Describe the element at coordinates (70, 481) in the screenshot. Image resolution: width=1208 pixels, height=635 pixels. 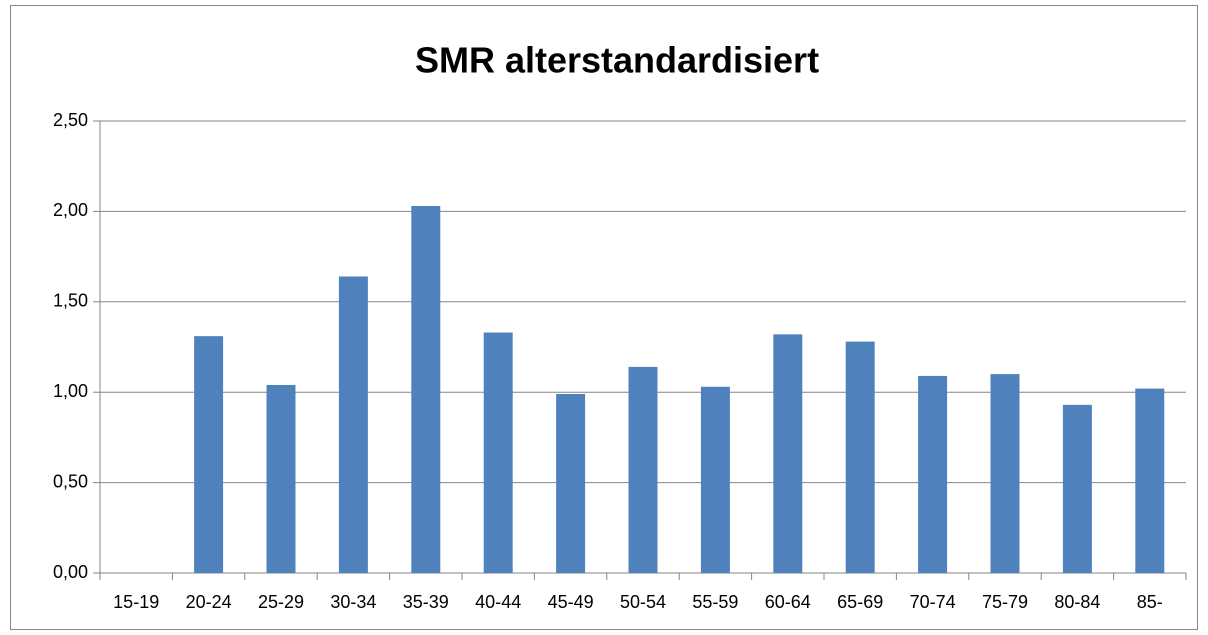
I see `y-tick-label: 0,50` at that location.